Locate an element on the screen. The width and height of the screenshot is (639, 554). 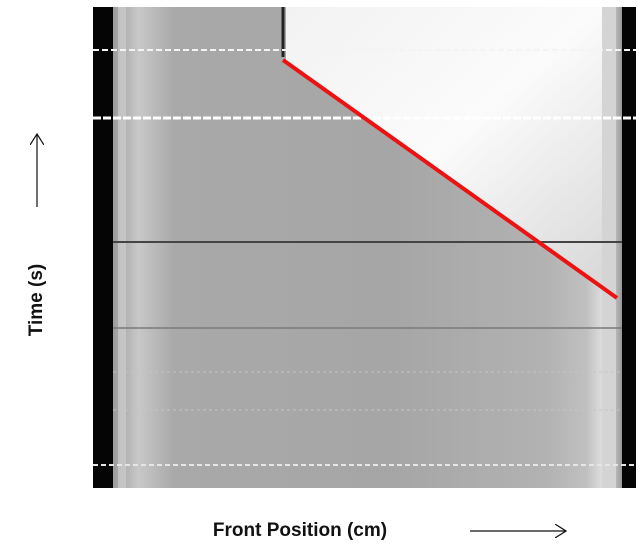
right-band is located at coordinates (609, 247).